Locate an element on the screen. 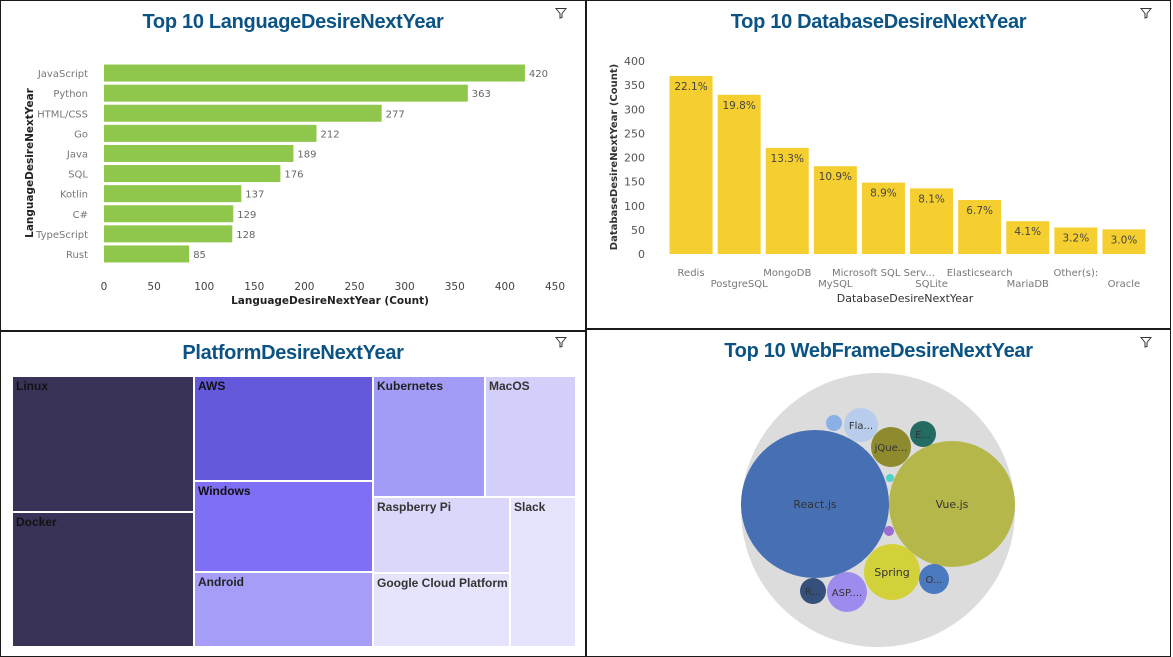 The image size is (1173, 657). x-tick-label: 50 is located at coordinates (153, 287).